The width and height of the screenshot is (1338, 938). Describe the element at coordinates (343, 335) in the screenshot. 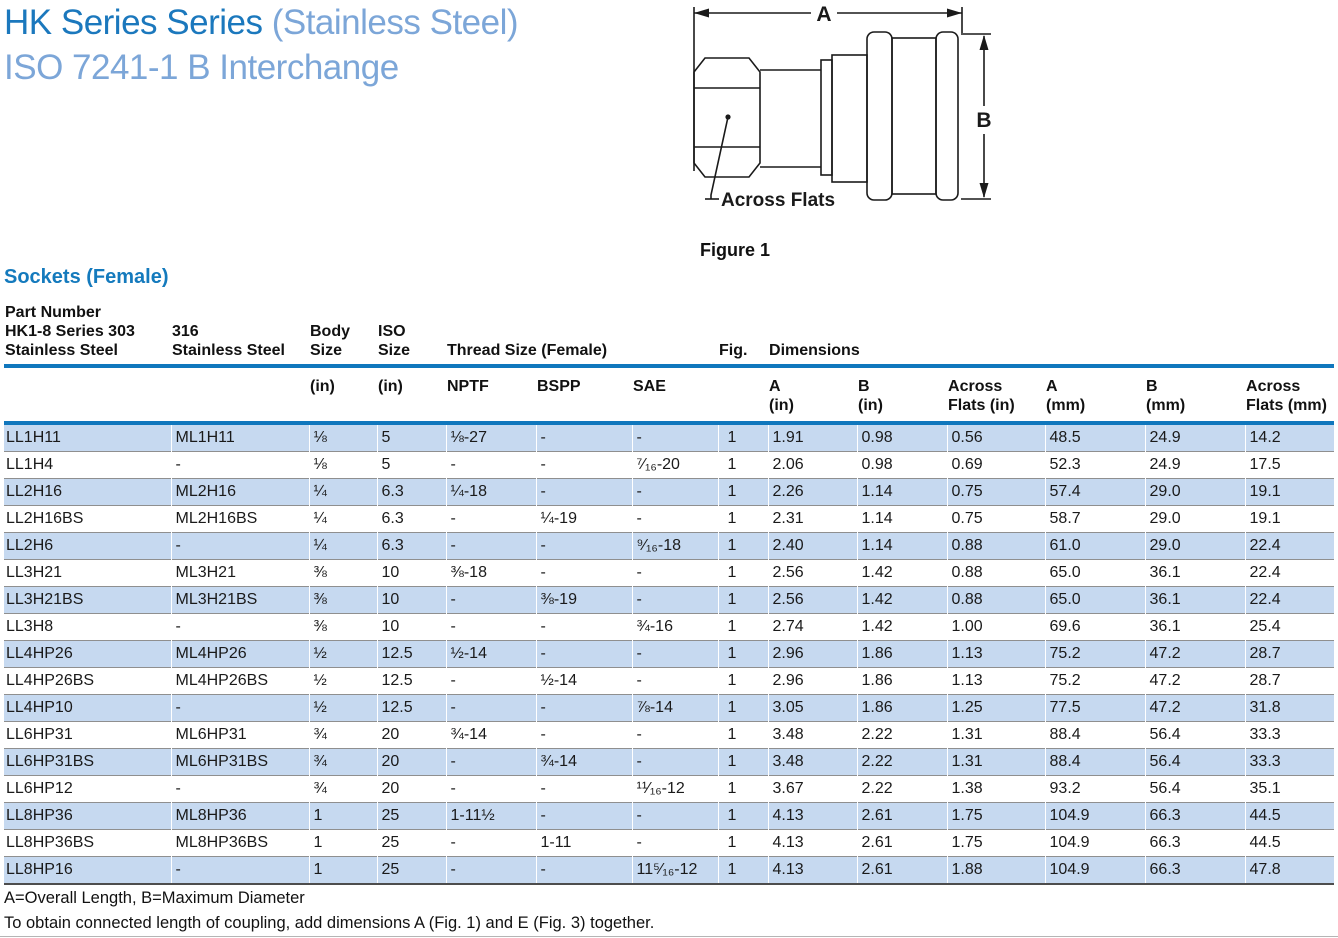

I see `col-header-body-size: Body Size` at that location.